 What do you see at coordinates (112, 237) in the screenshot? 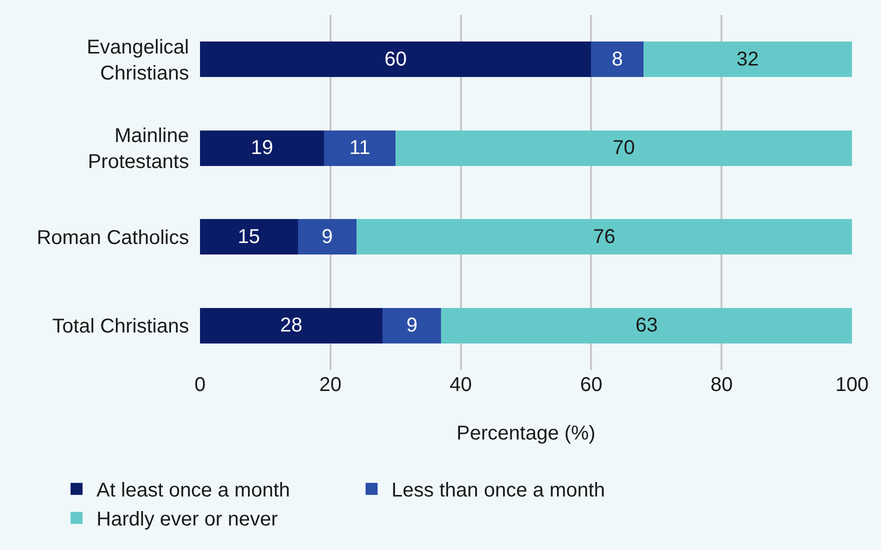
I see `y-tick-label: Roman Catholics` at bounding box center [112, 237].